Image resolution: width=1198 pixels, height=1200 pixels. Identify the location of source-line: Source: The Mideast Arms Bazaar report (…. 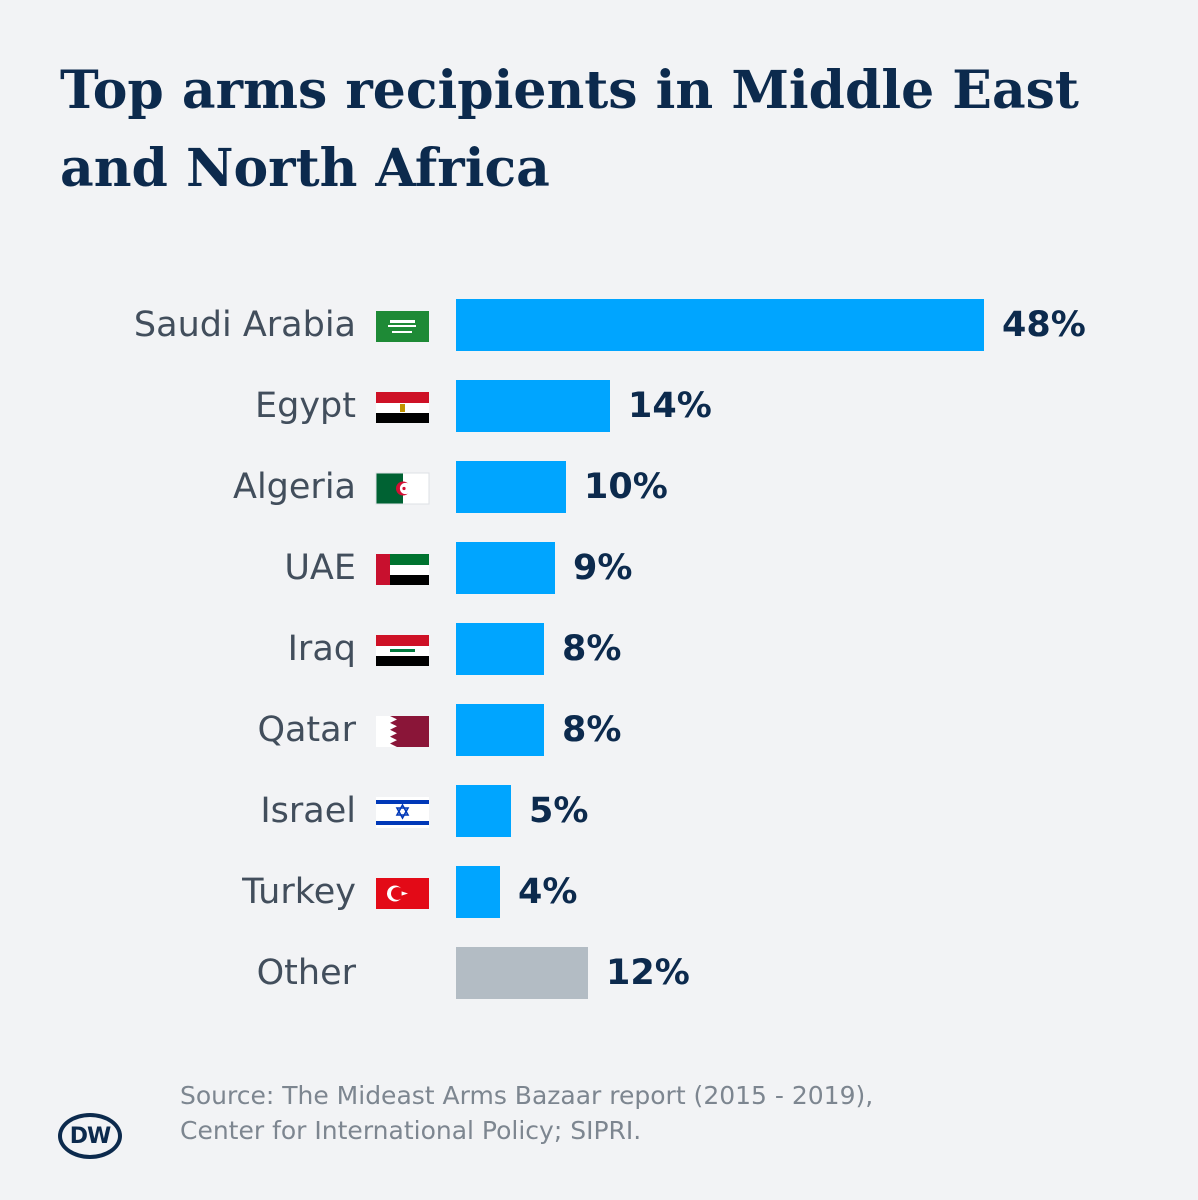
(527, 1095).